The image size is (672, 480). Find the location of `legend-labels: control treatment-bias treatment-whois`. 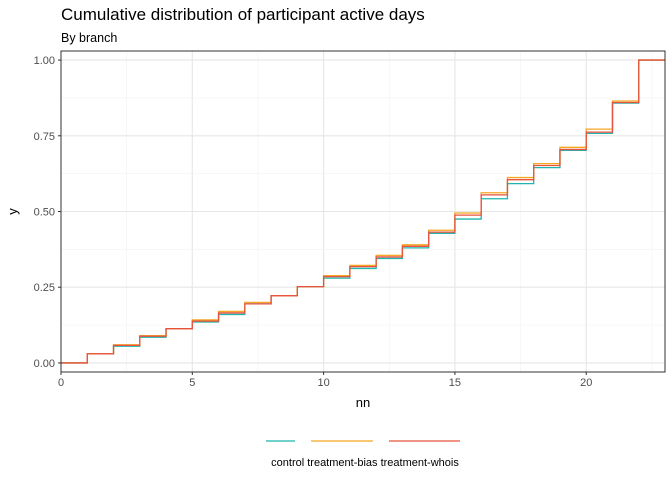

legend-labels: control treatment-bias treatment-whois is located at coordinates (365, 463).